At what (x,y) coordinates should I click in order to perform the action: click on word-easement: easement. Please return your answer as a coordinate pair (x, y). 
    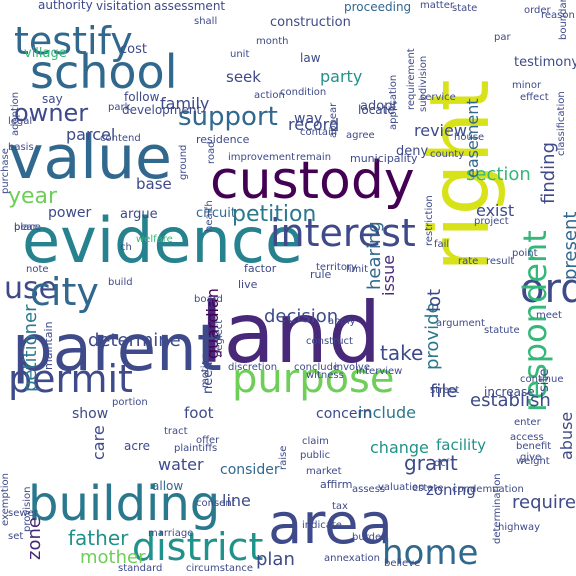
    Looking at the image, I should click on (472, 138).